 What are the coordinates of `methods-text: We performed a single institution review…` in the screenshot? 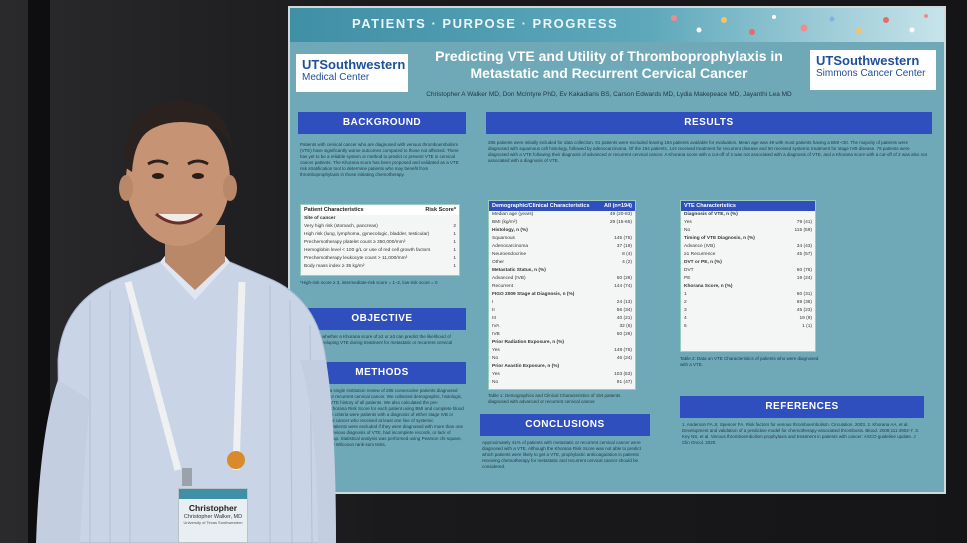 It's located at (382, 417).